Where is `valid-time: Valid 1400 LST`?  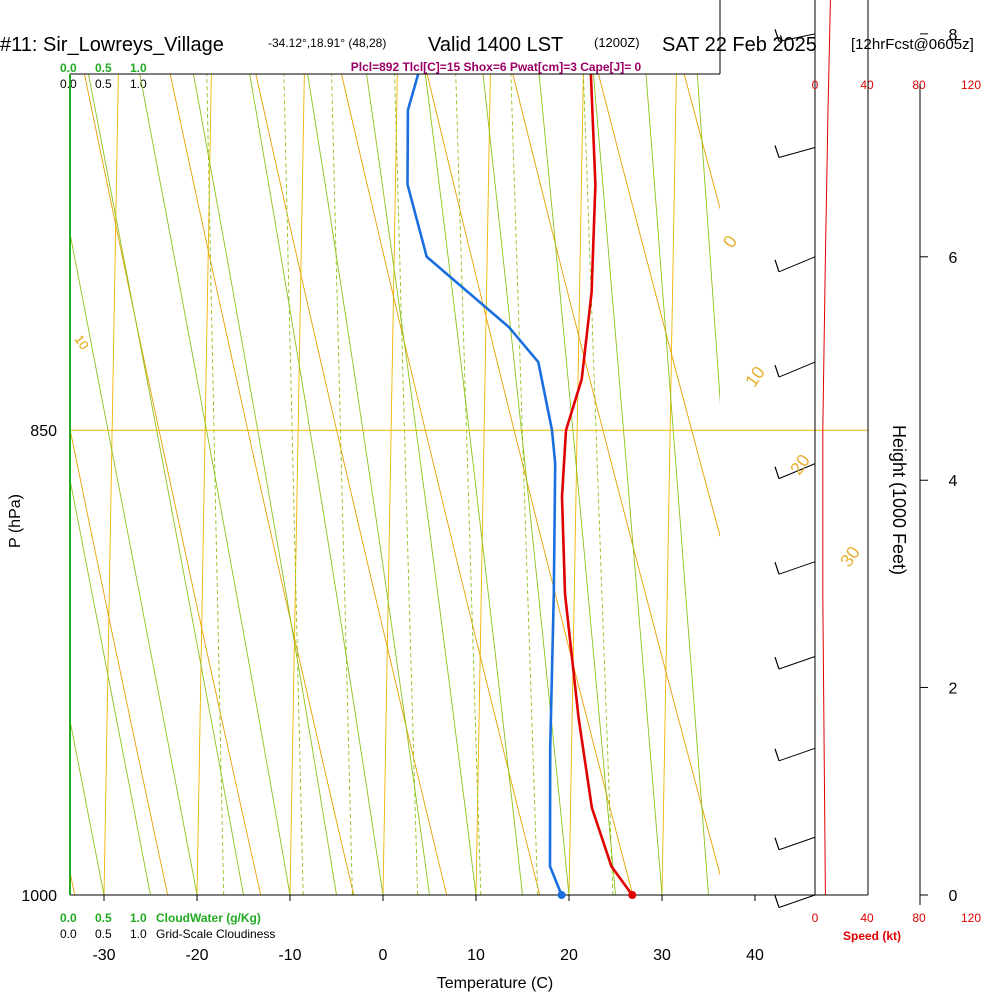 valid-time: Valid 1400 LST is located at coordinates (495, 45).